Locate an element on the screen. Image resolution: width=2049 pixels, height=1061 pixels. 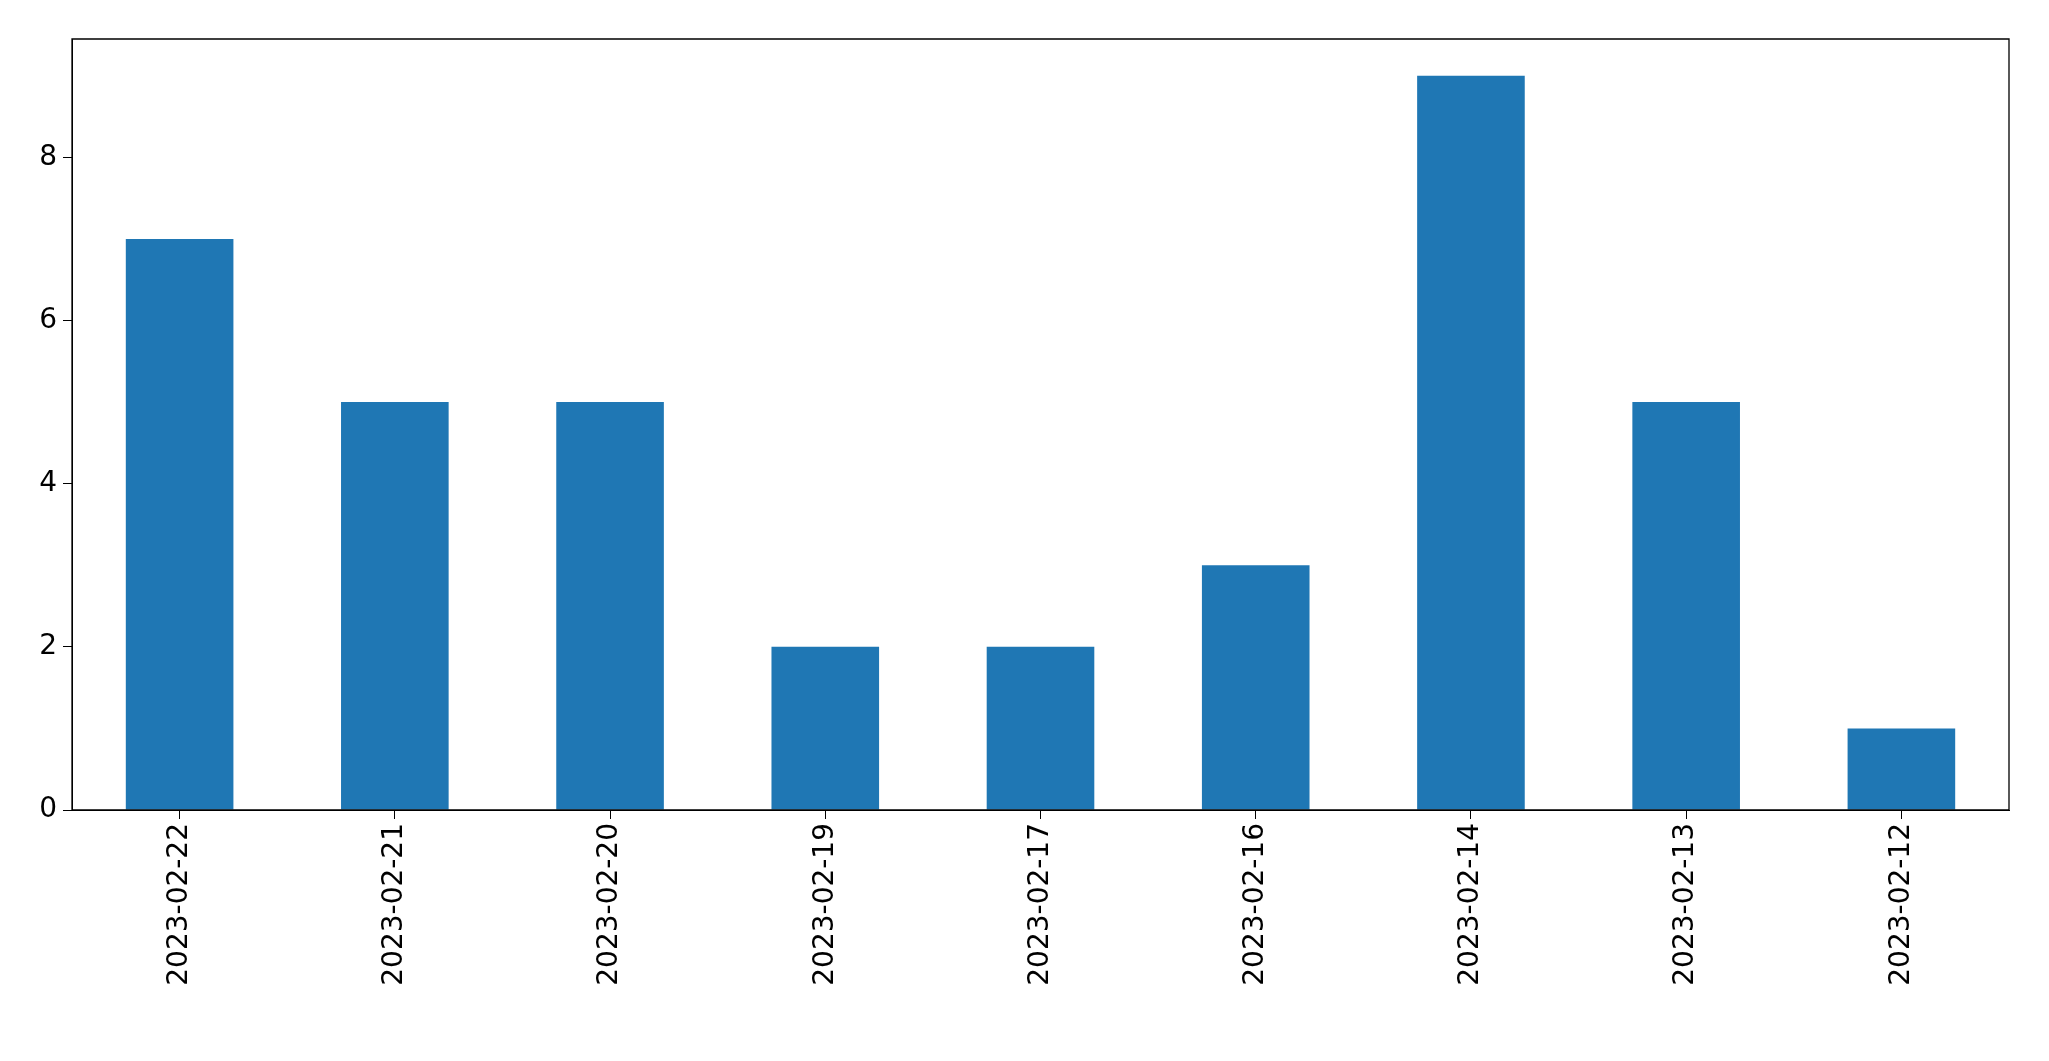
x-tick-label: 2023-02-21 is located at coordinates (393, 904).